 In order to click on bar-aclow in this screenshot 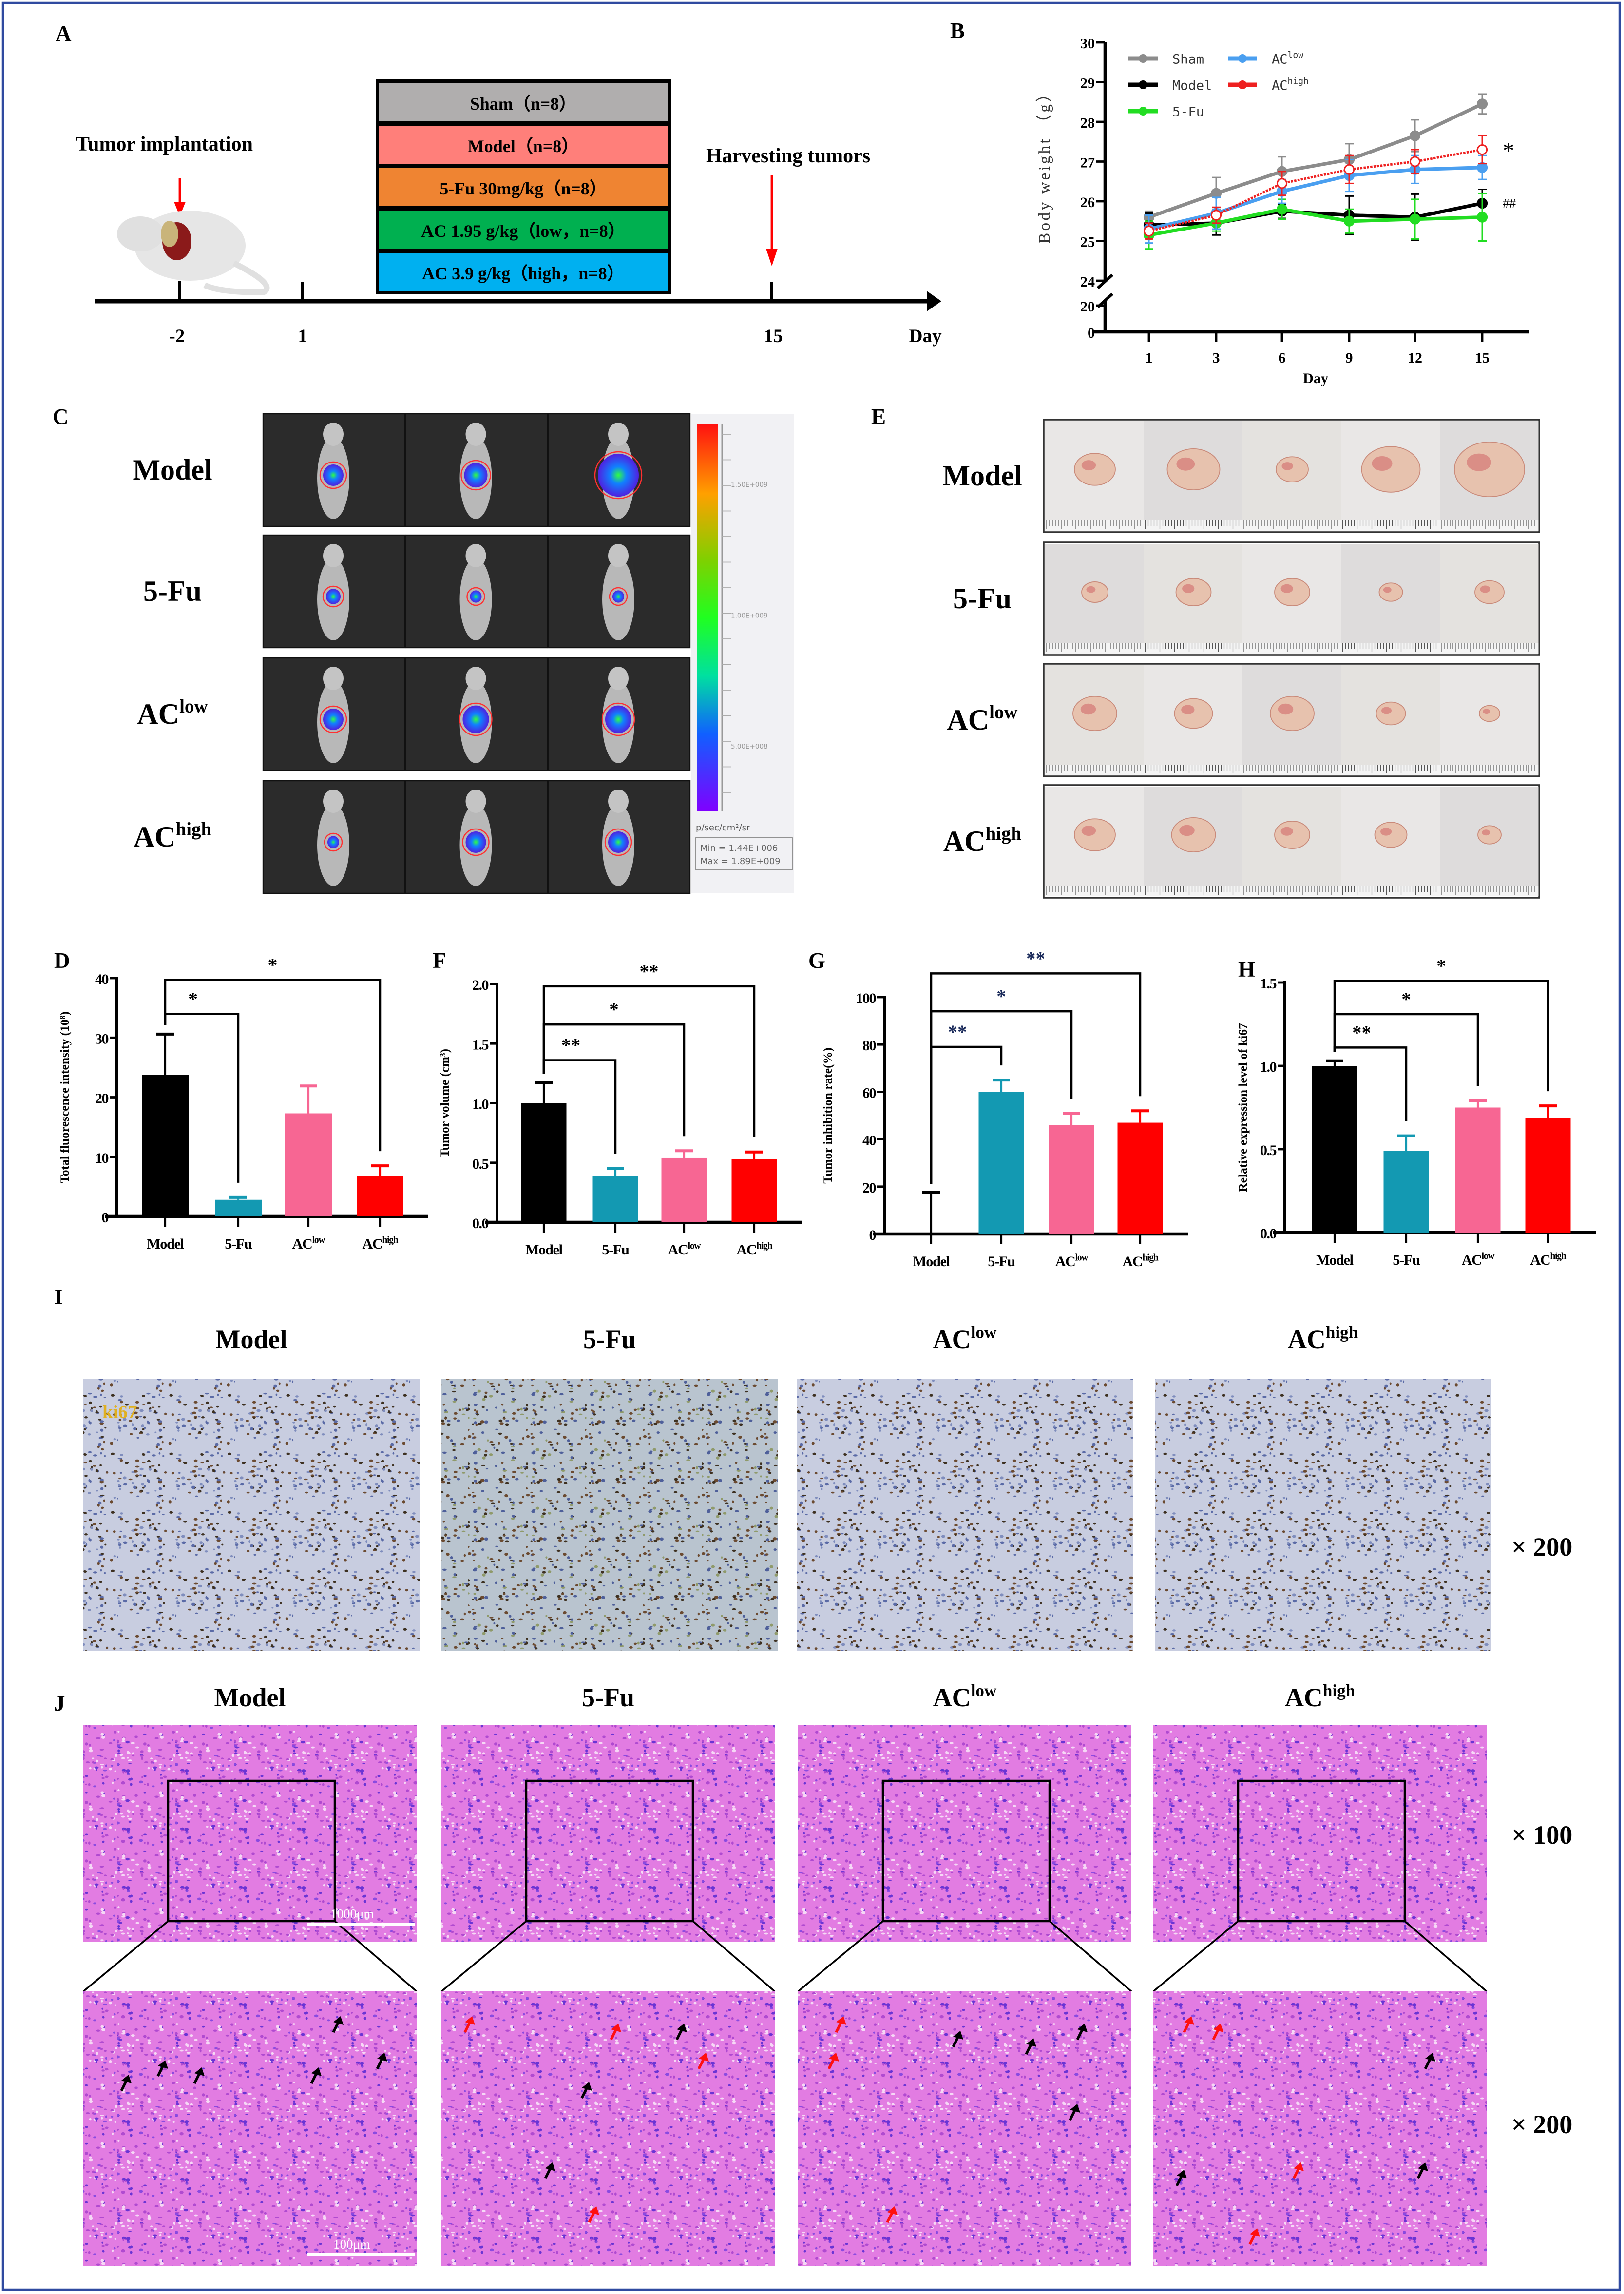, I will do `click(308, 1164)`.